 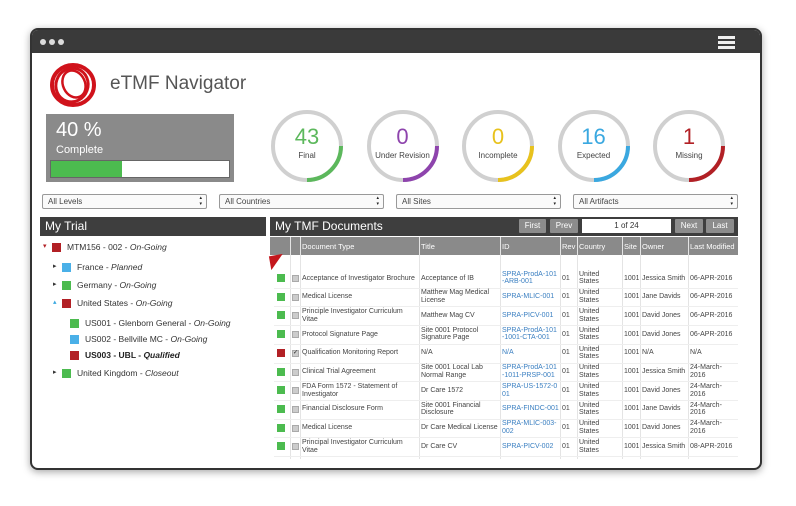 I want to click on column-header: Country, so click(x=592, y=246).